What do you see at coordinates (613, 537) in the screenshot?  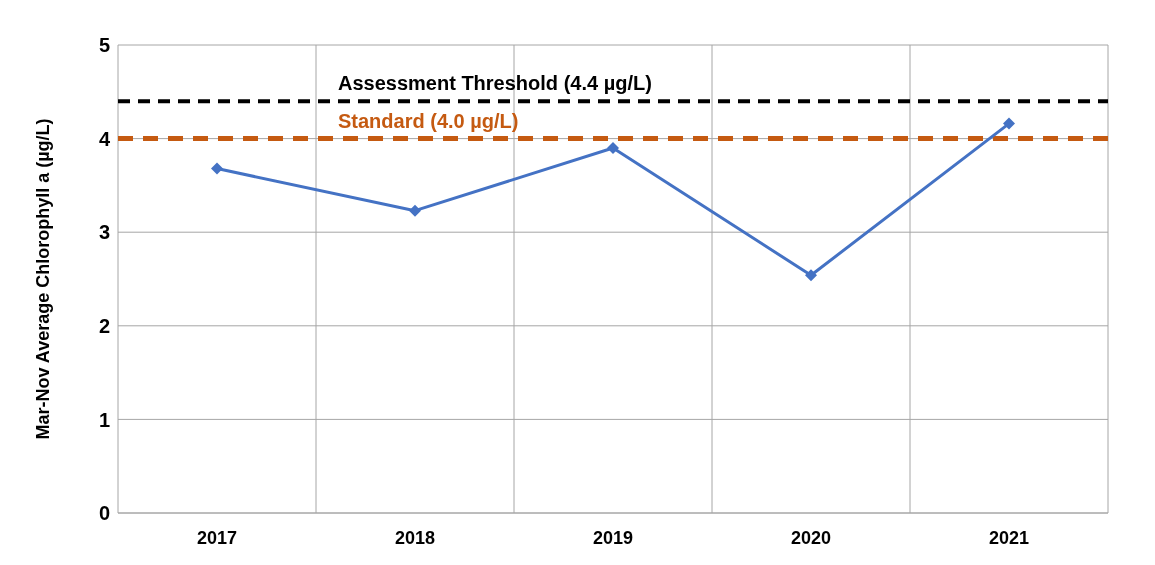 I see `x-tick-label: 2019` at bounding box center [613, 537].